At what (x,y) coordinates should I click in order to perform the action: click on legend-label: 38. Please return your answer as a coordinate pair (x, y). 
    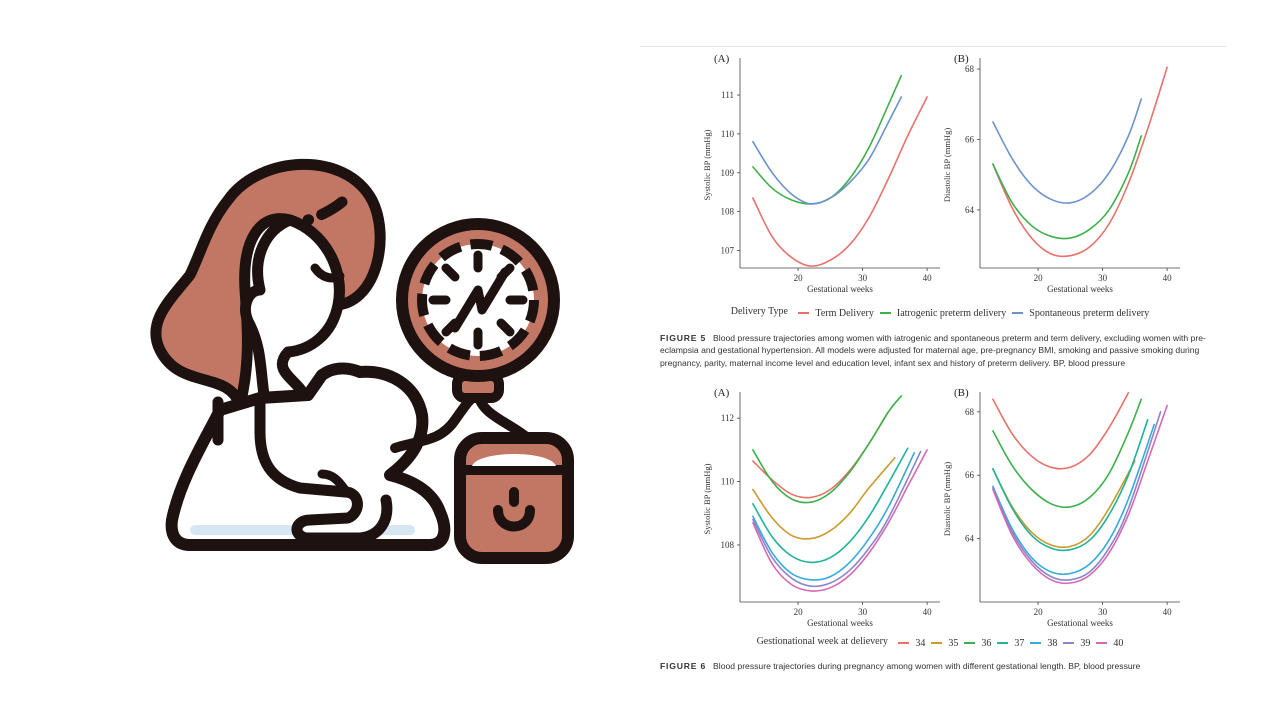
    Looking at the image, I should click on (1052, 643).